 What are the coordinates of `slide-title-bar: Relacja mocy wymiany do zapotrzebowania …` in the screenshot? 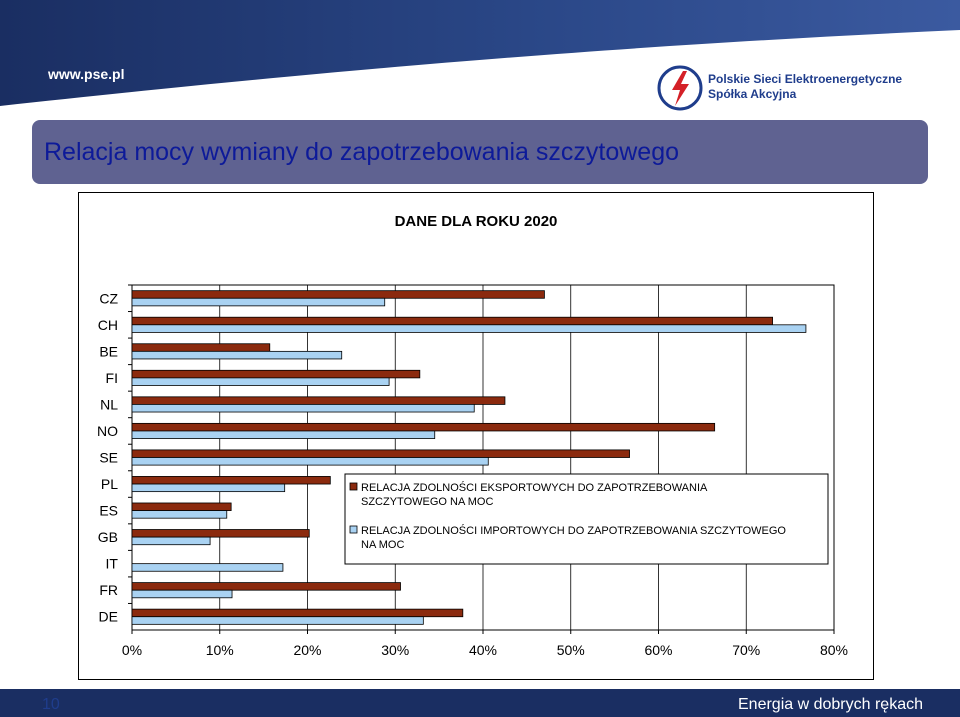 It's located at (480, 152).